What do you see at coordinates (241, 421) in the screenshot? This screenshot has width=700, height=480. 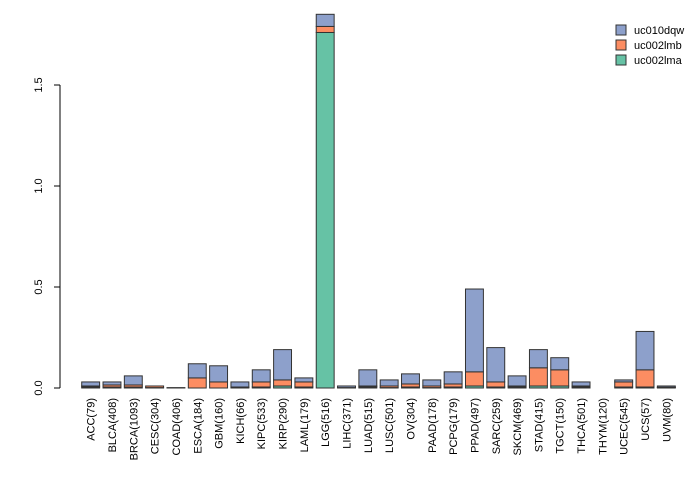 I see `x-tick-label: KICH(66)` at bounding box center [241, 421].